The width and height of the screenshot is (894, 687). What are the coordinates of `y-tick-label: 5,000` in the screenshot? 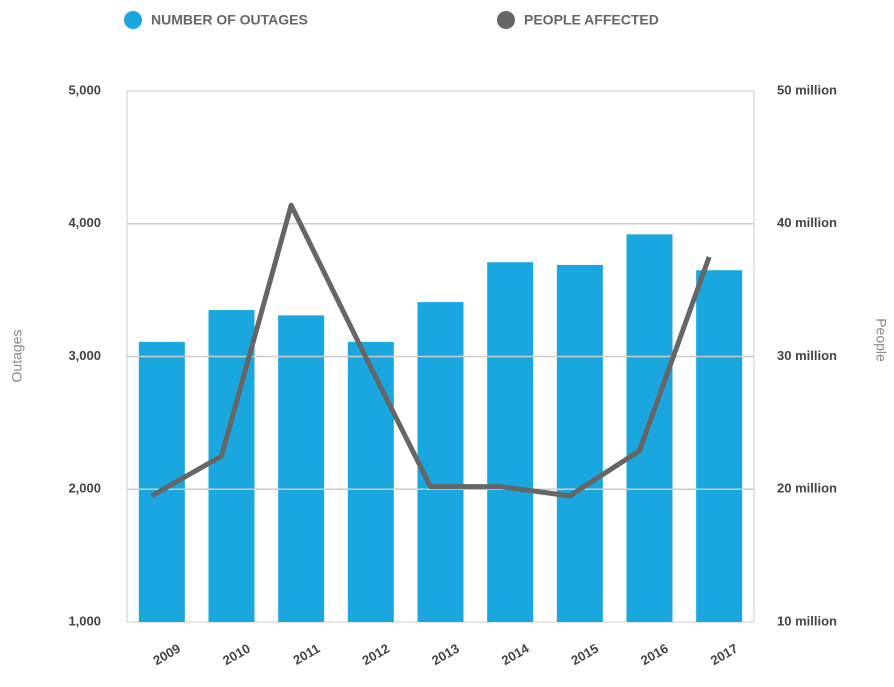 It's located at (84, 89).